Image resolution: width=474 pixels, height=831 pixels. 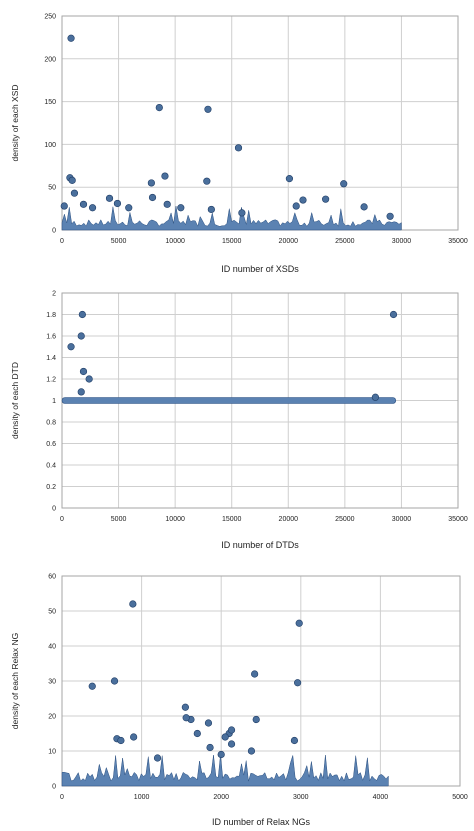 I want to click on y-tick-label: 20, so click(x=52, y=717).